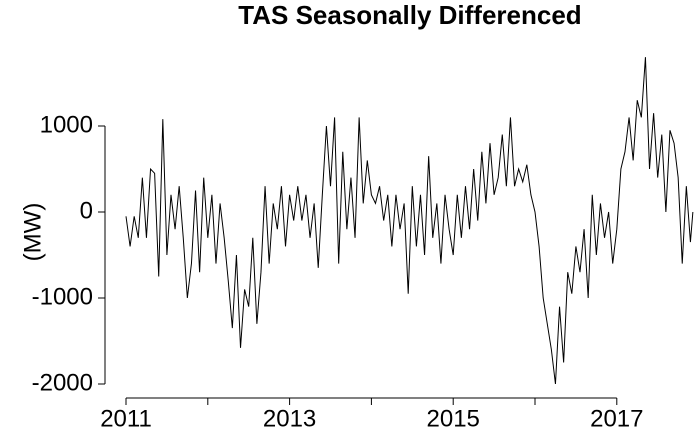 This screenshot has height=442, width=694. I want to click on y-axis-label: (MW), so click(32, 232).